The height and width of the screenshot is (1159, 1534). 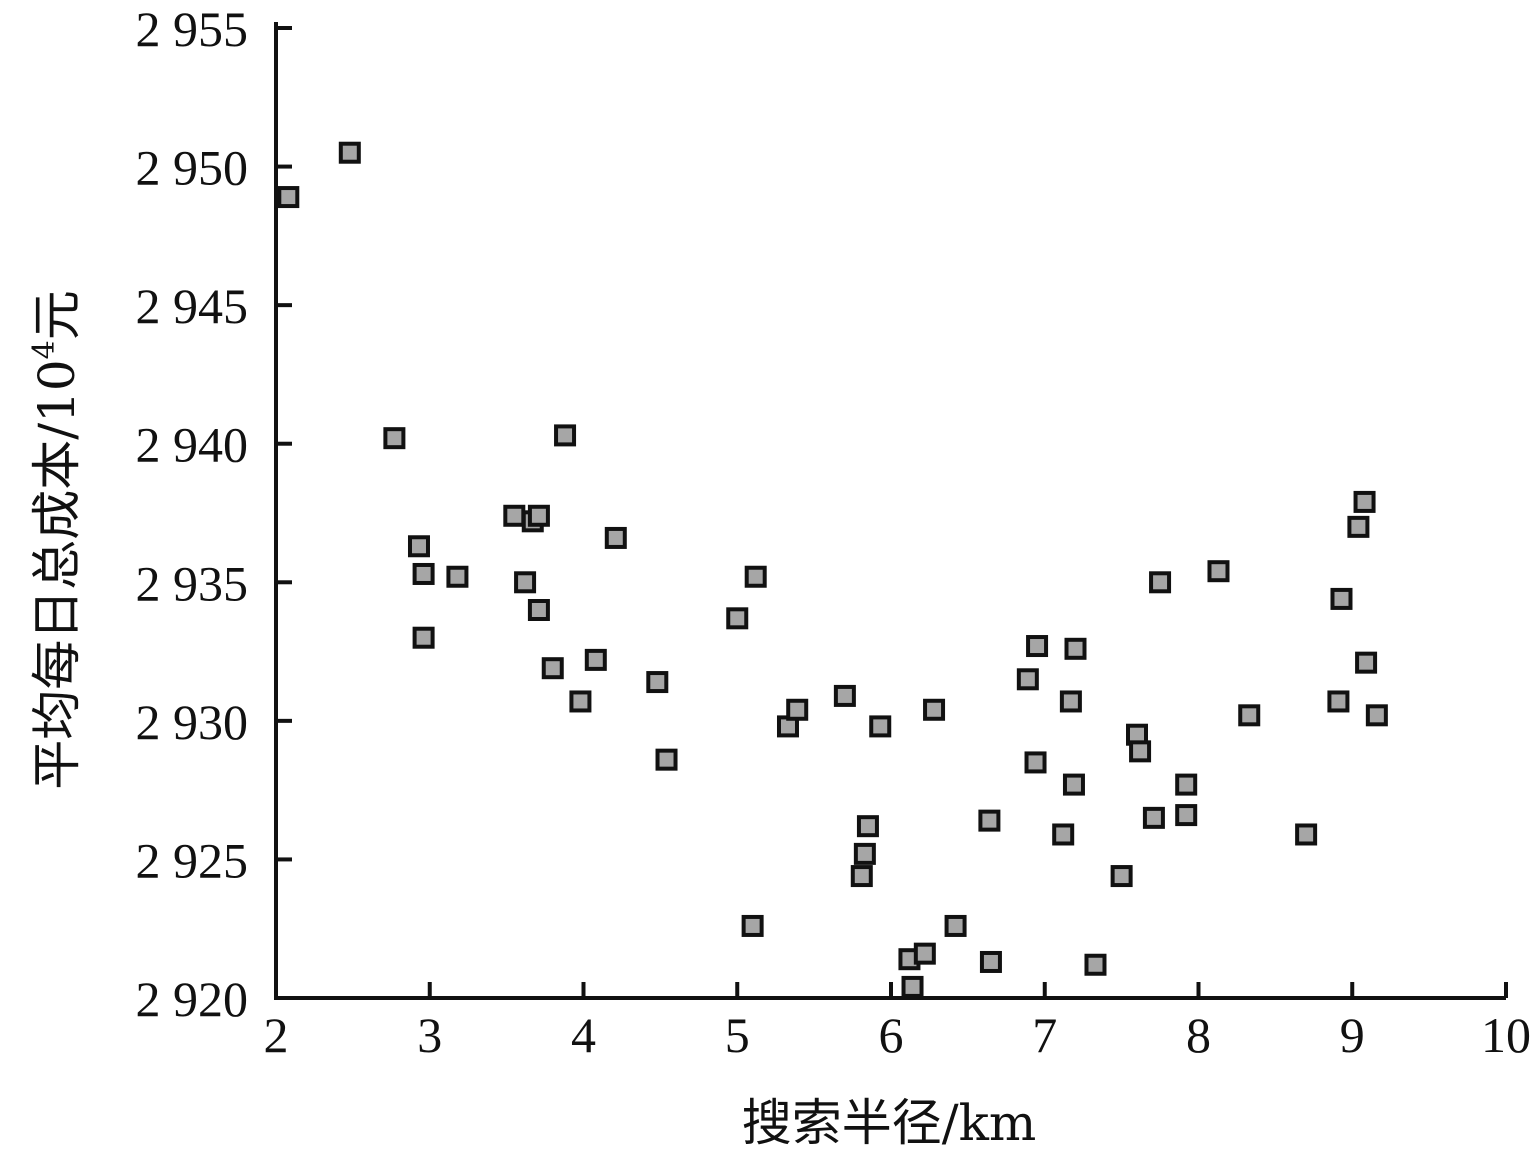 What do you see at coordinates (1044, 1035) in the screenshot?
I see `x-tick-label: 7` at bounding box center [1044, 1035].